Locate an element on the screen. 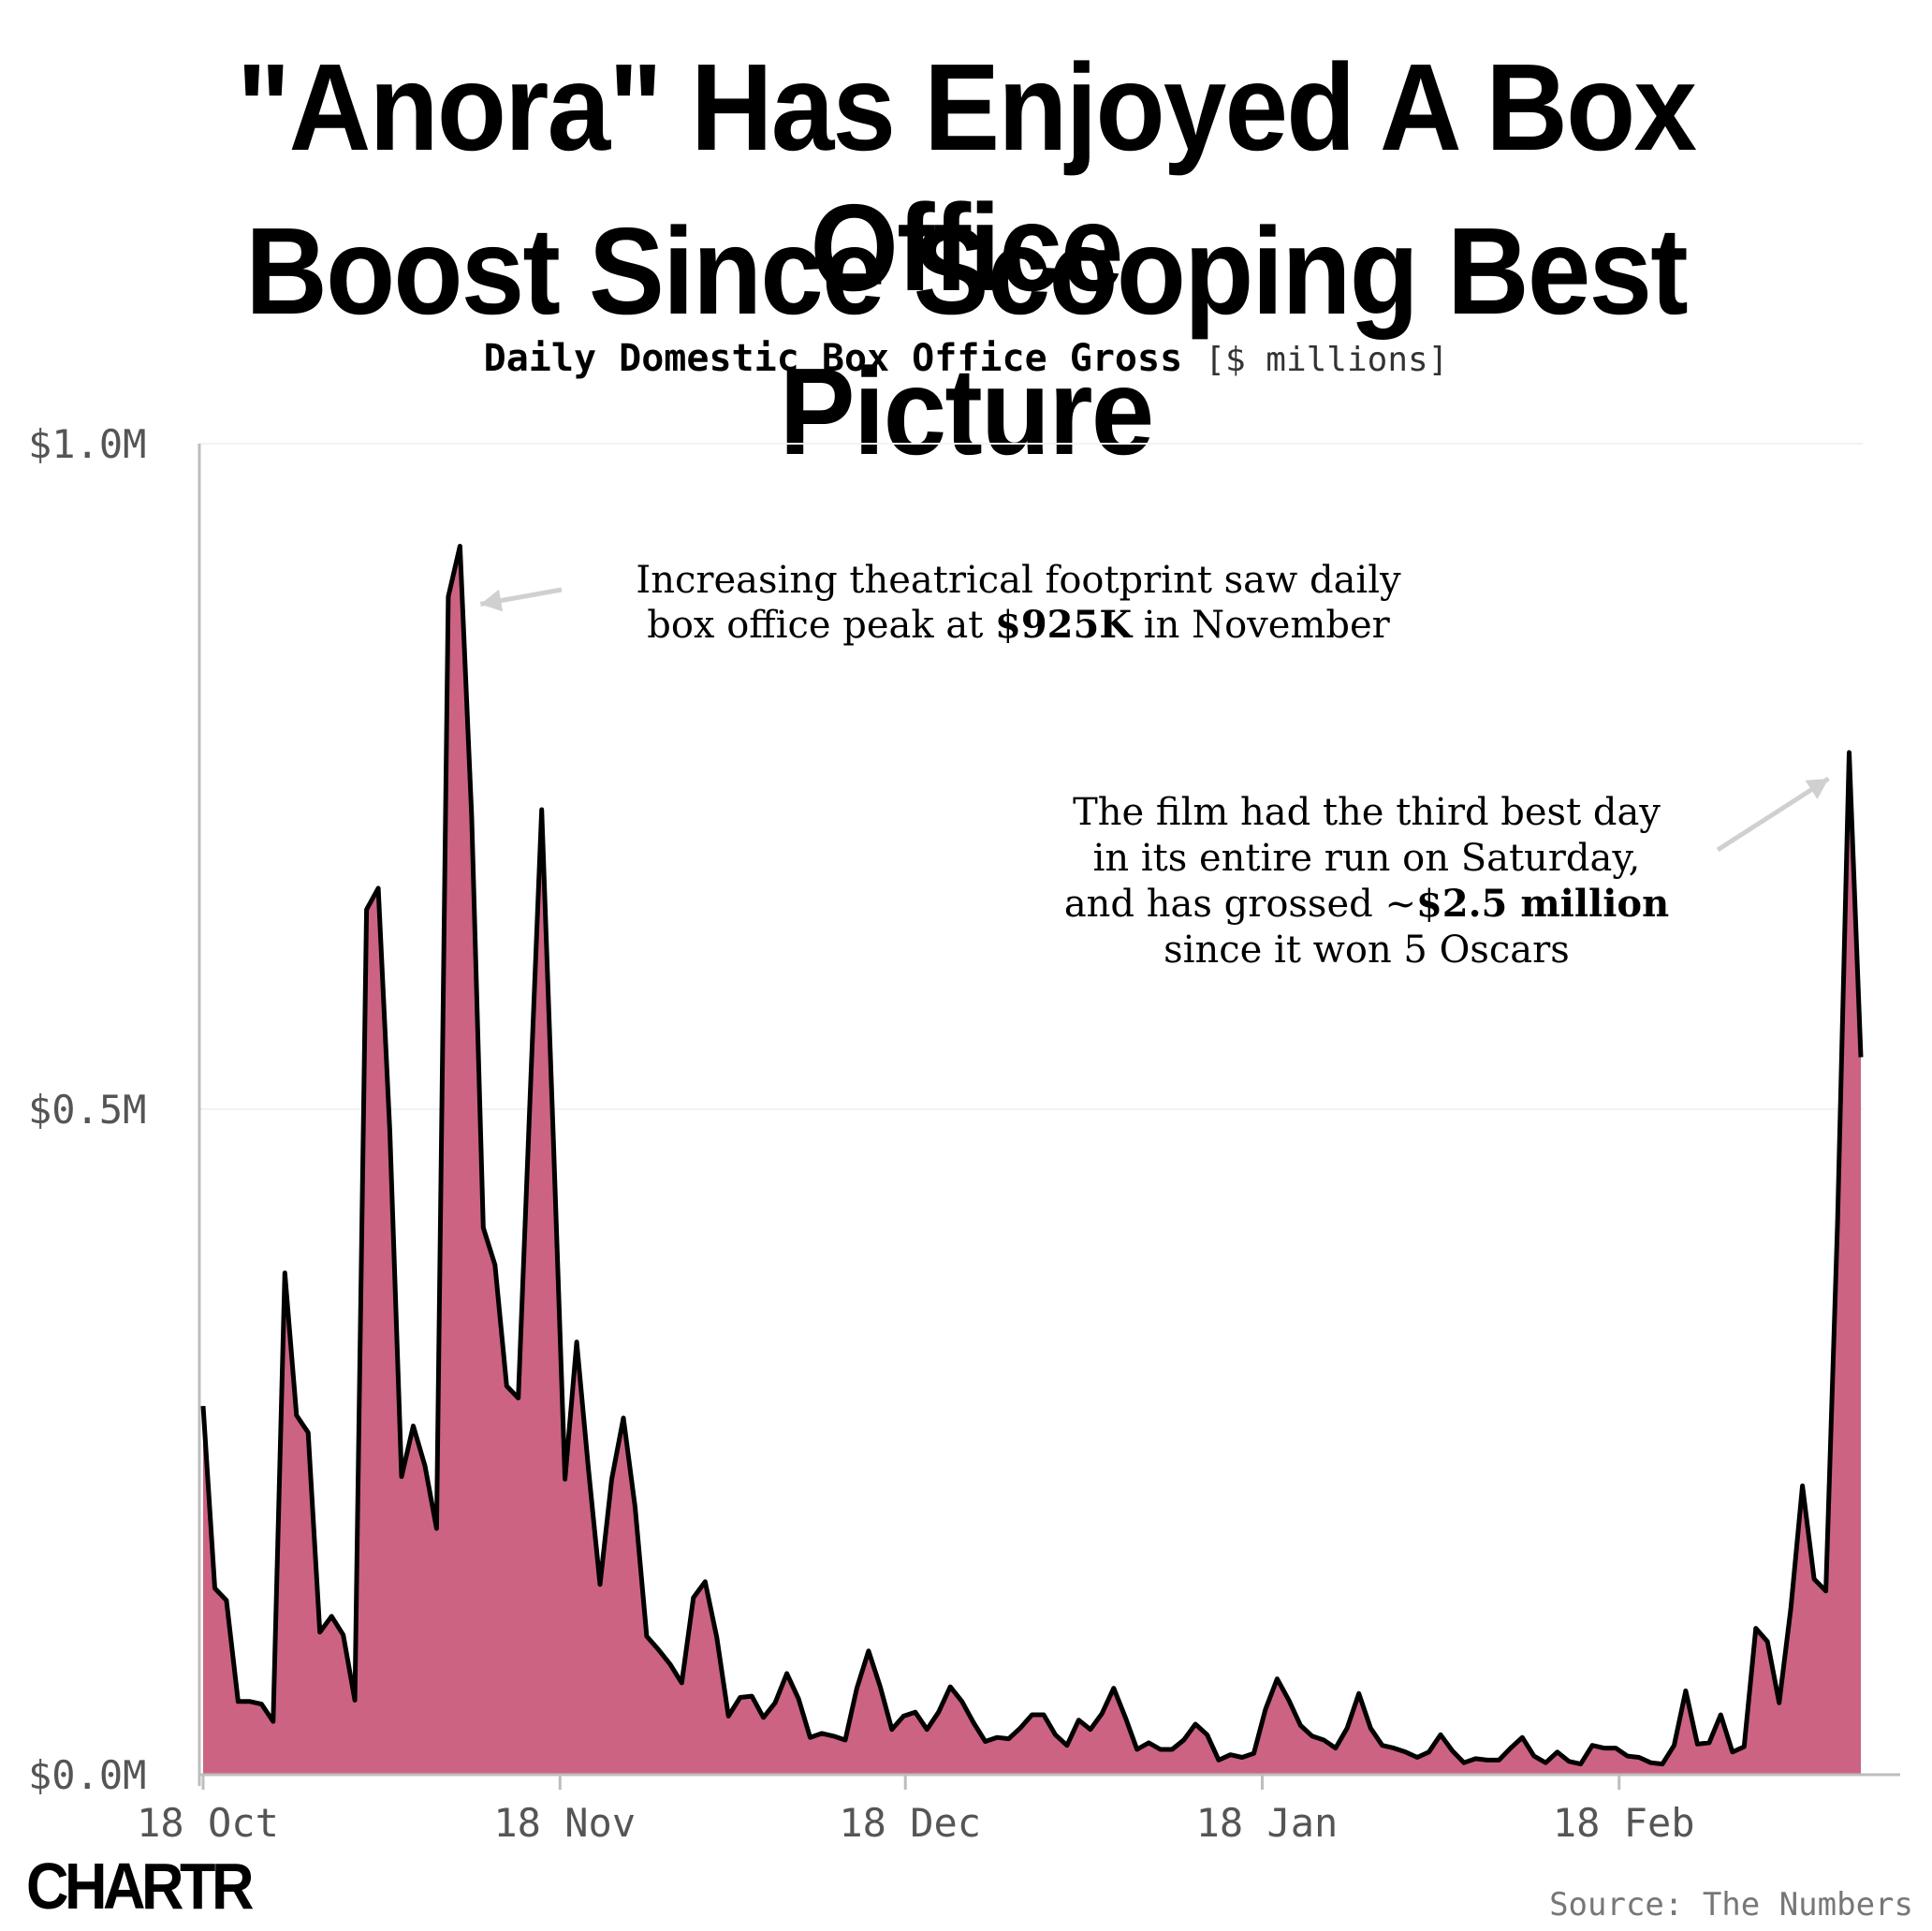 This screenshot has width=1932, height=1931. subtitle-unit: [$ millions] is located at coordinates (1327, 360).